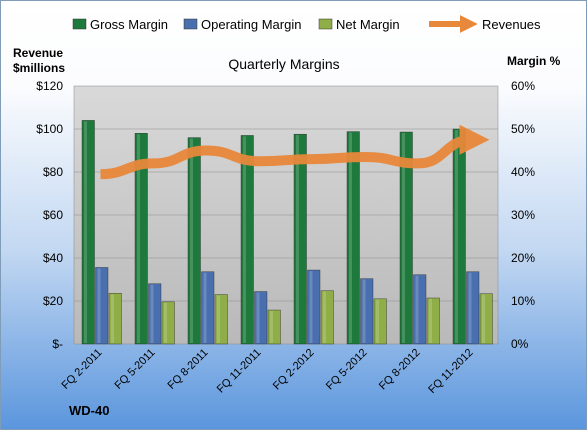 This screenshot has height=430, width=587. What do you see at coordinates (523, 172) in the screenshot?
I see `right-tick-label: 40%` at bounding box center [523, 172].